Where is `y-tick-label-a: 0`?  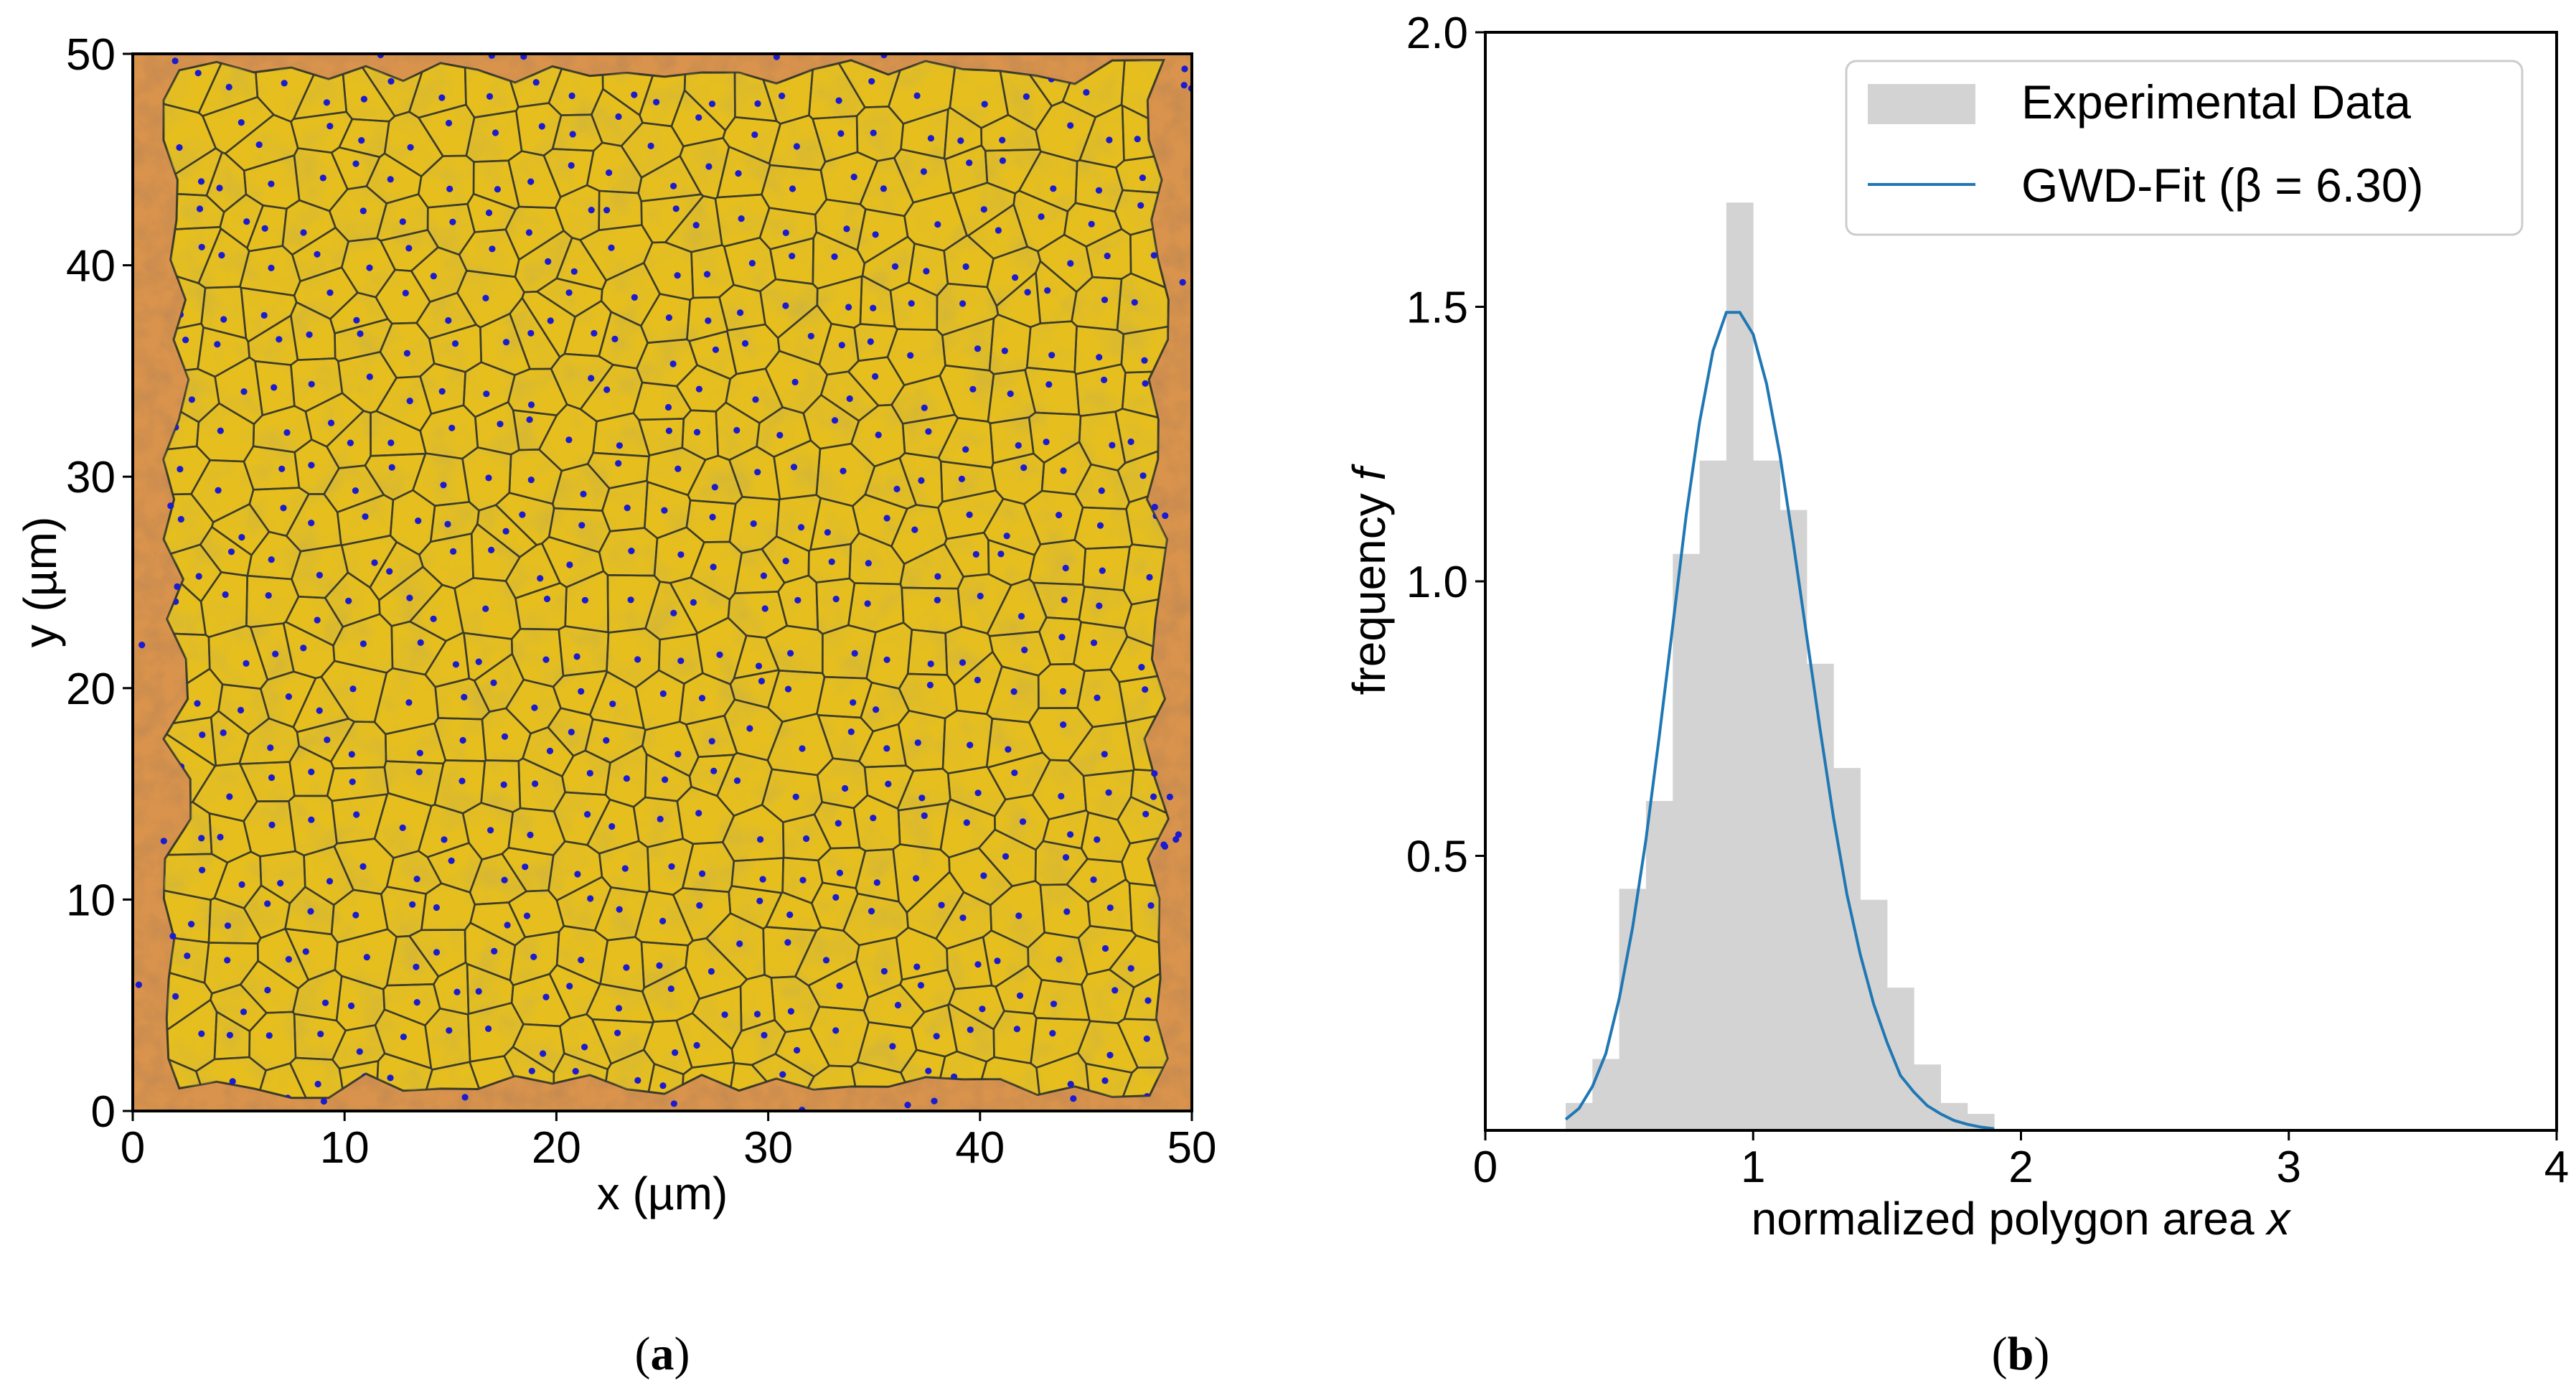 y-tick-label-a: 0 is located at coordinates (103, 1112).